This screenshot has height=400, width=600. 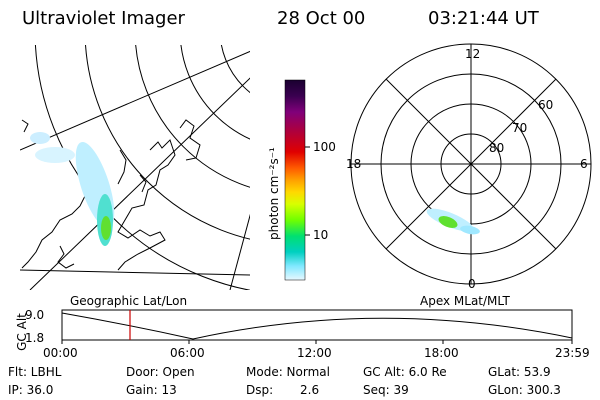 I want to click on time-tick-1200: 12:00, so click(x=314, y=353).